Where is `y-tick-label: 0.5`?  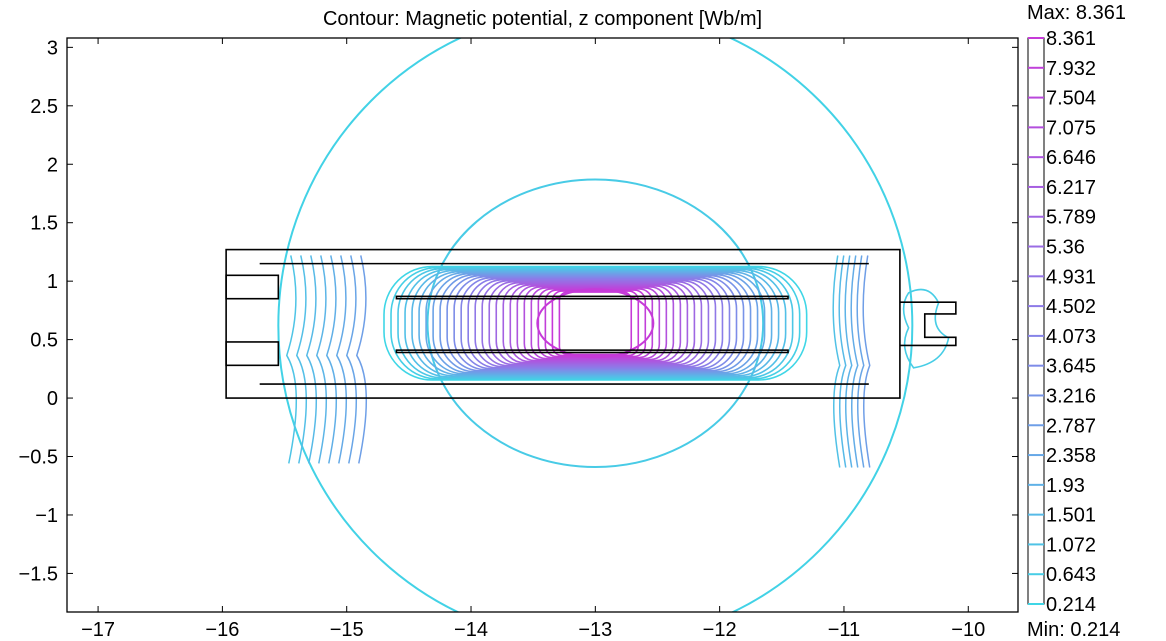
y-tick-label: 0.5 is located at coordinates (44, 341).